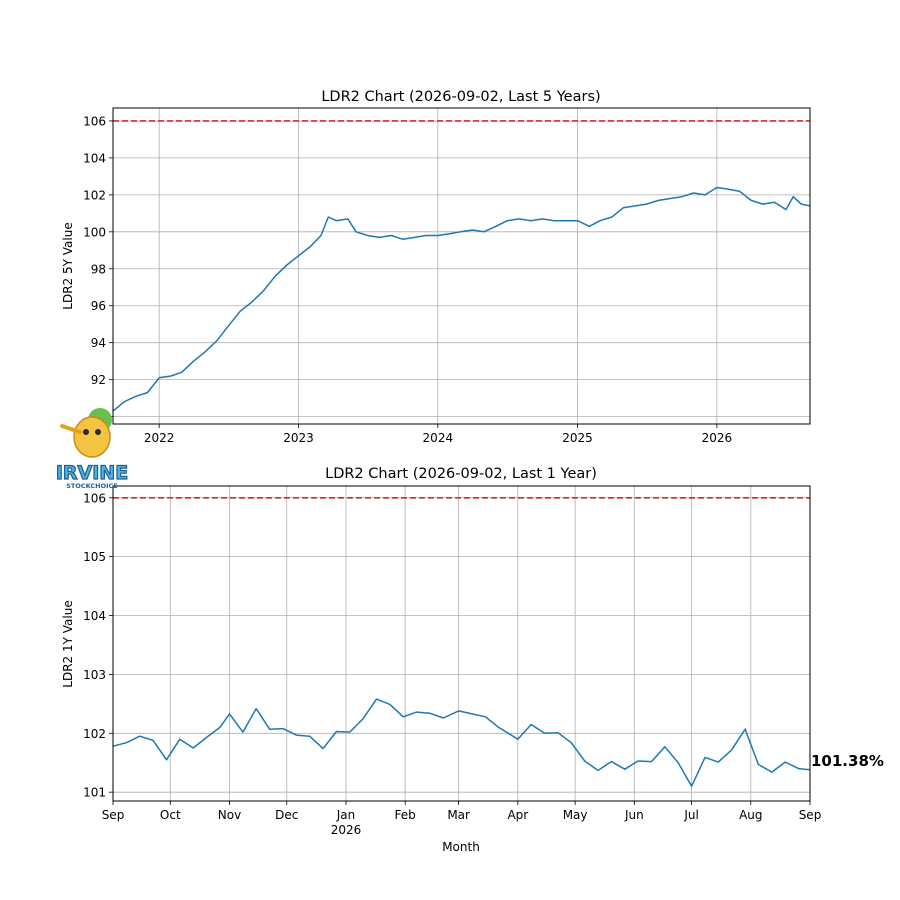  What do you see at coordinates (68, 265) in the screenshot?
I see `chart-5y-ylabel: LDR2 5Y Value` at bounding box center [68, 265].